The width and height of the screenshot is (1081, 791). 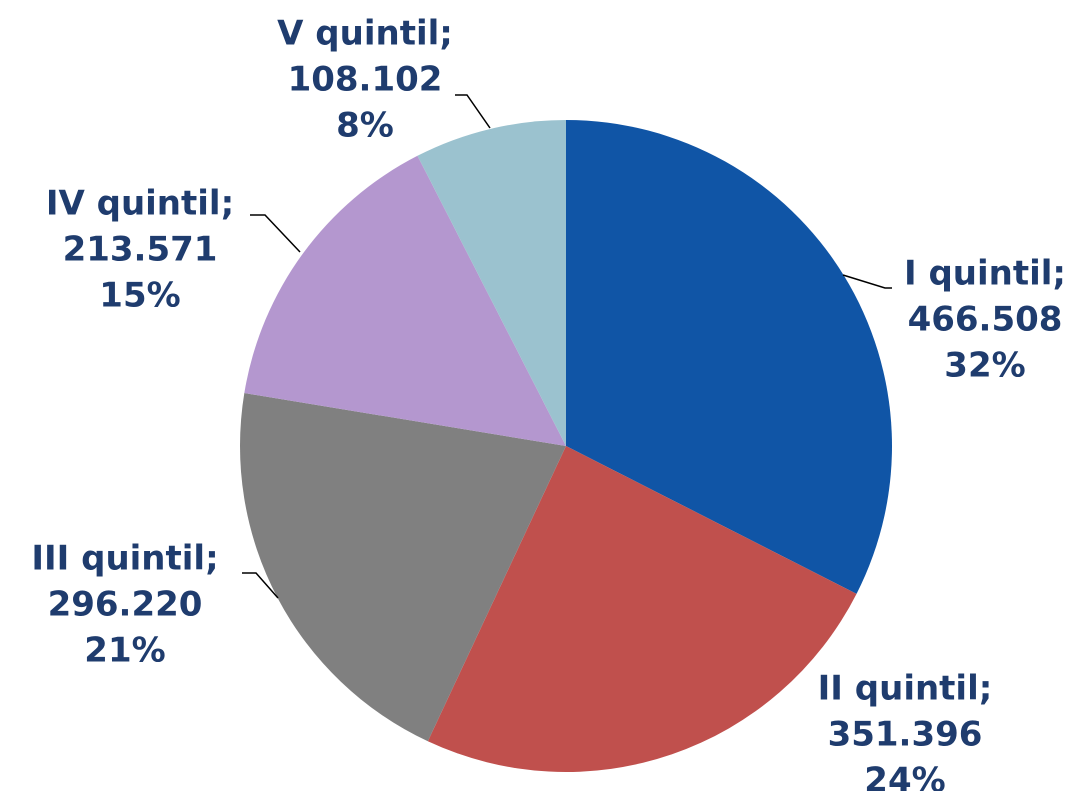 What do you see at coordinates (985, 274) in the screenshot?
I see `category-label: I quintil;` at bounding box center [985, 274].